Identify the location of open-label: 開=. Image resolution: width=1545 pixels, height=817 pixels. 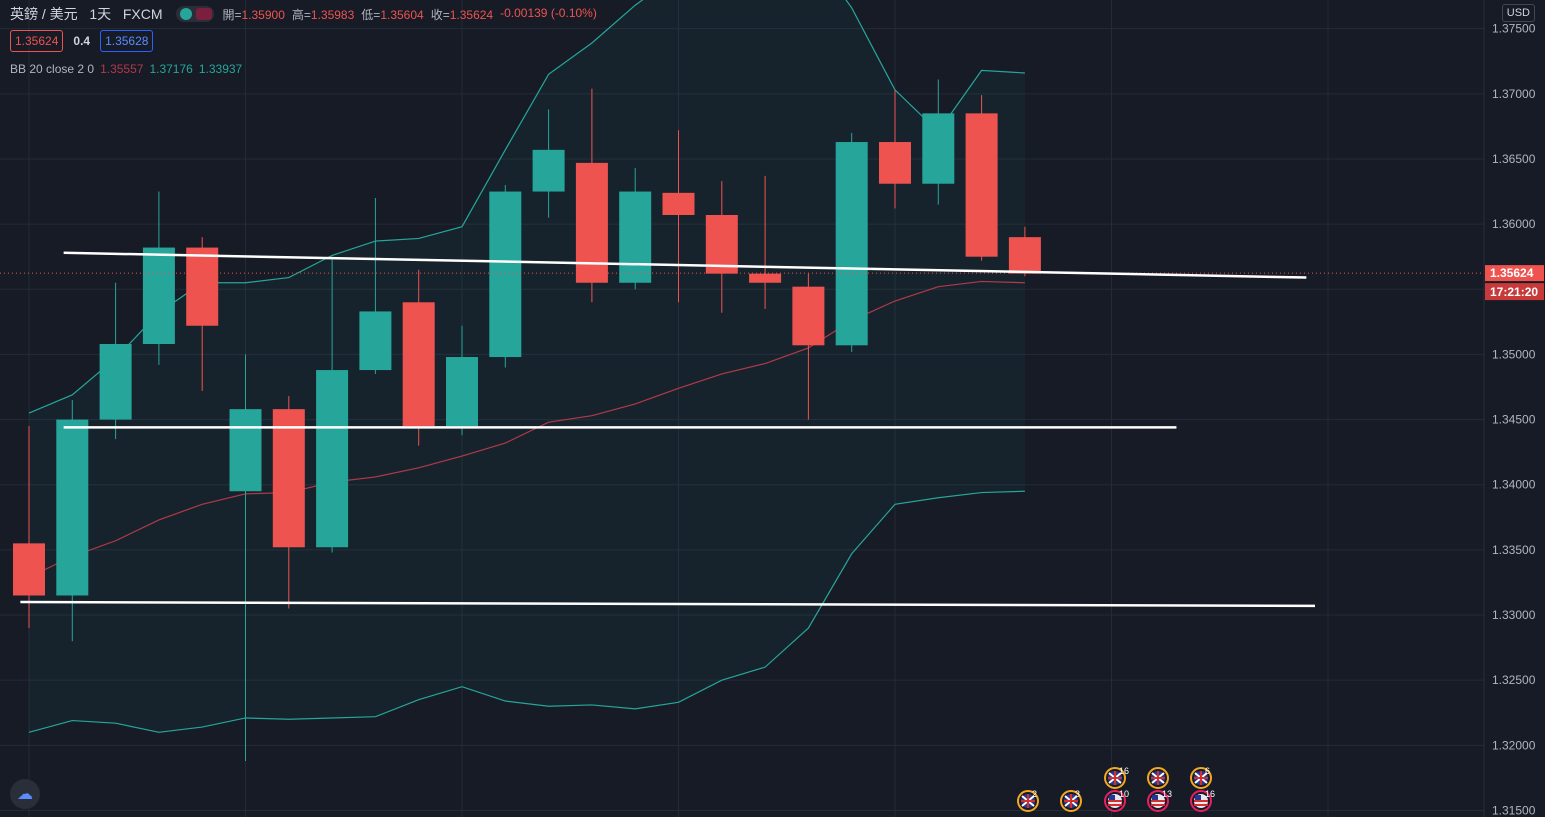
(232, 14).